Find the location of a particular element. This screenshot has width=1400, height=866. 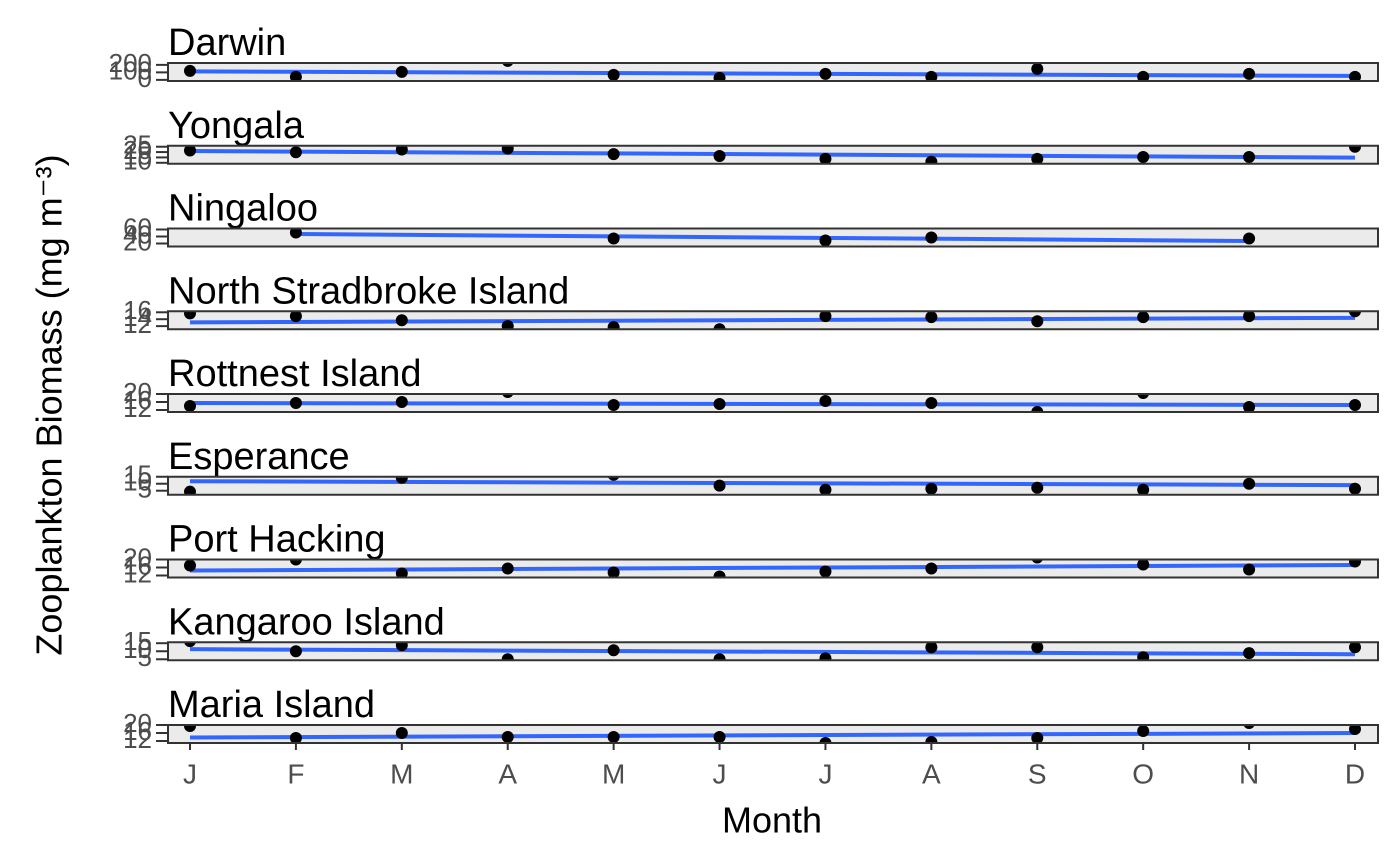

y-tick-label: 15 is located at coordinates (137, 641).